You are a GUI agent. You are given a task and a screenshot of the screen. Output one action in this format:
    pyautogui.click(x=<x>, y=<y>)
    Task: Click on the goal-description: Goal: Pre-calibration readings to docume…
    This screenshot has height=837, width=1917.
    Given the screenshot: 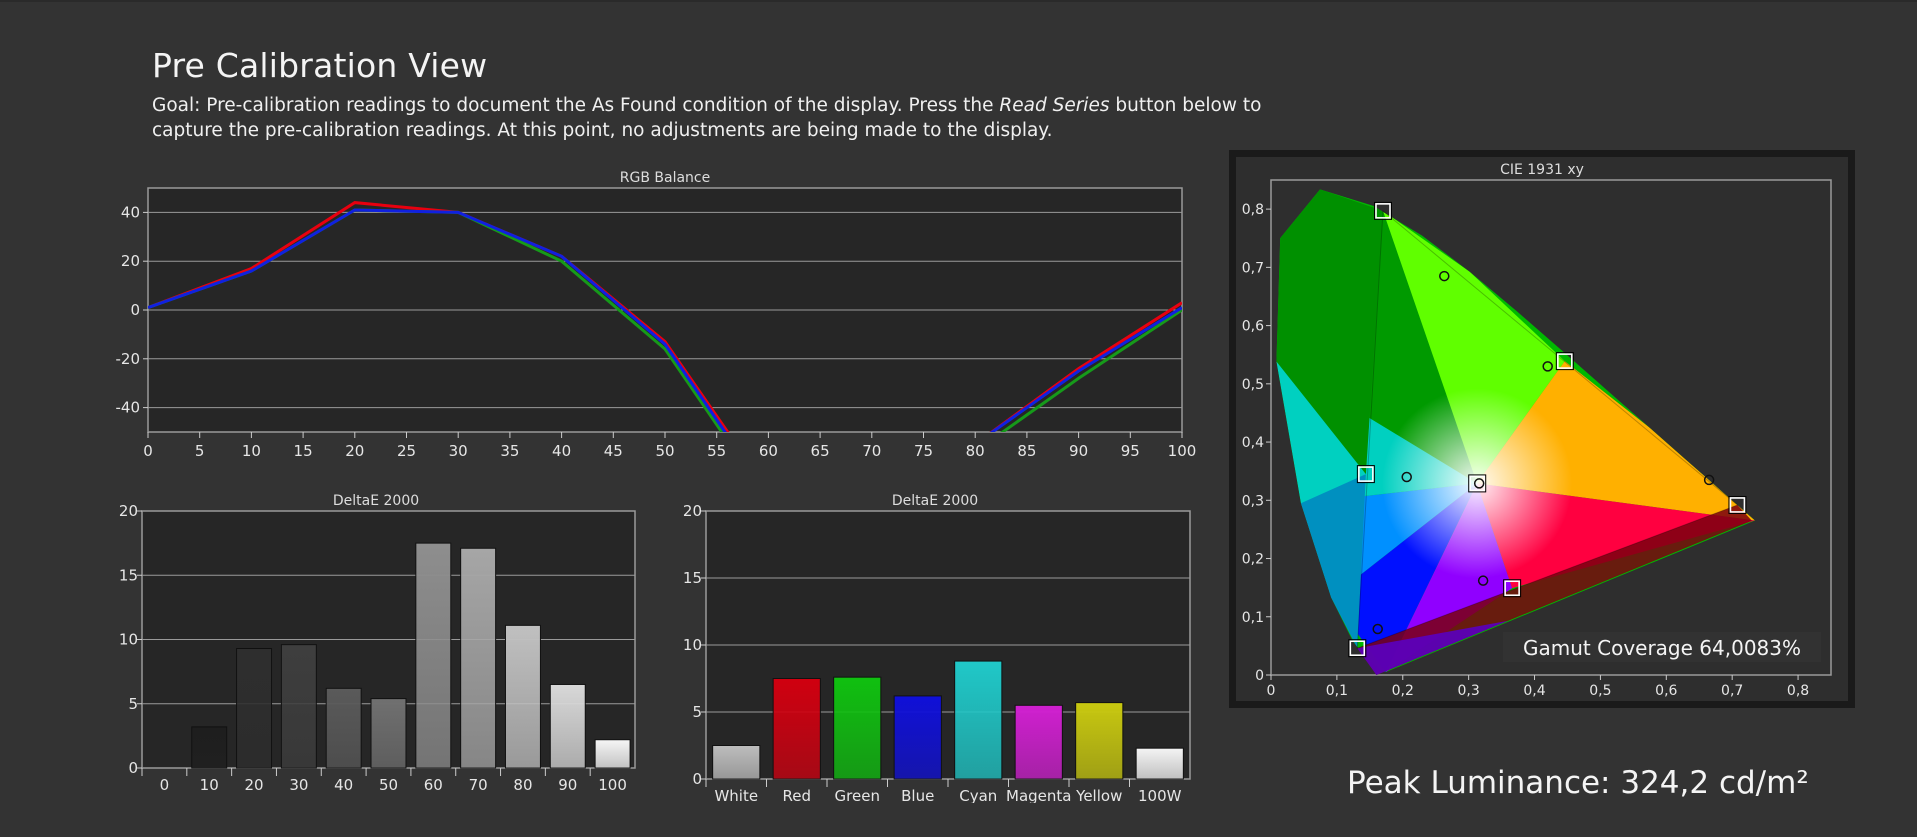 What is the action you would take?
    pyautogui.click(x=722, y=118)
    